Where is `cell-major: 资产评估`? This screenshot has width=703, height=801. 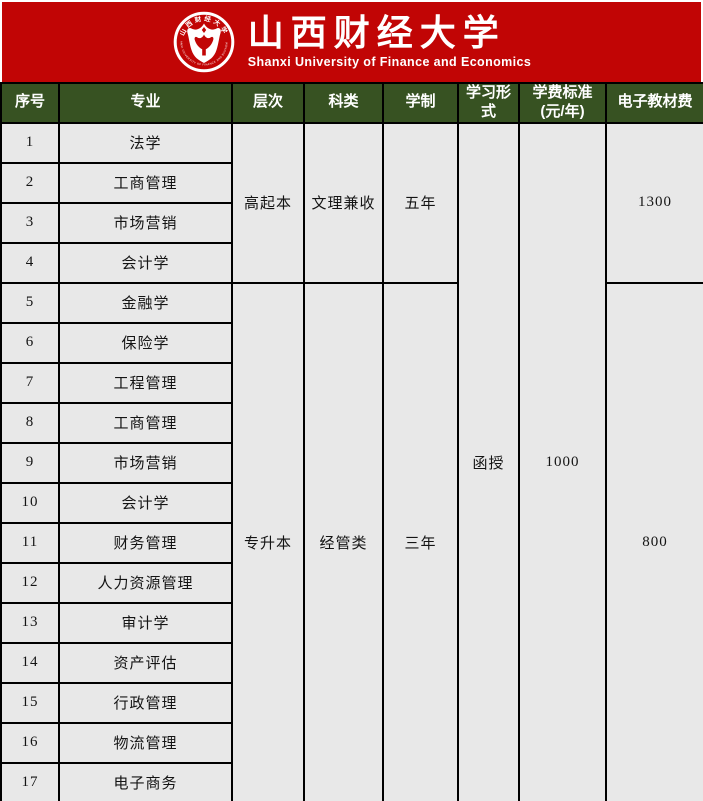 cell-major: 资产评估 is located at coordinates (145, 662).